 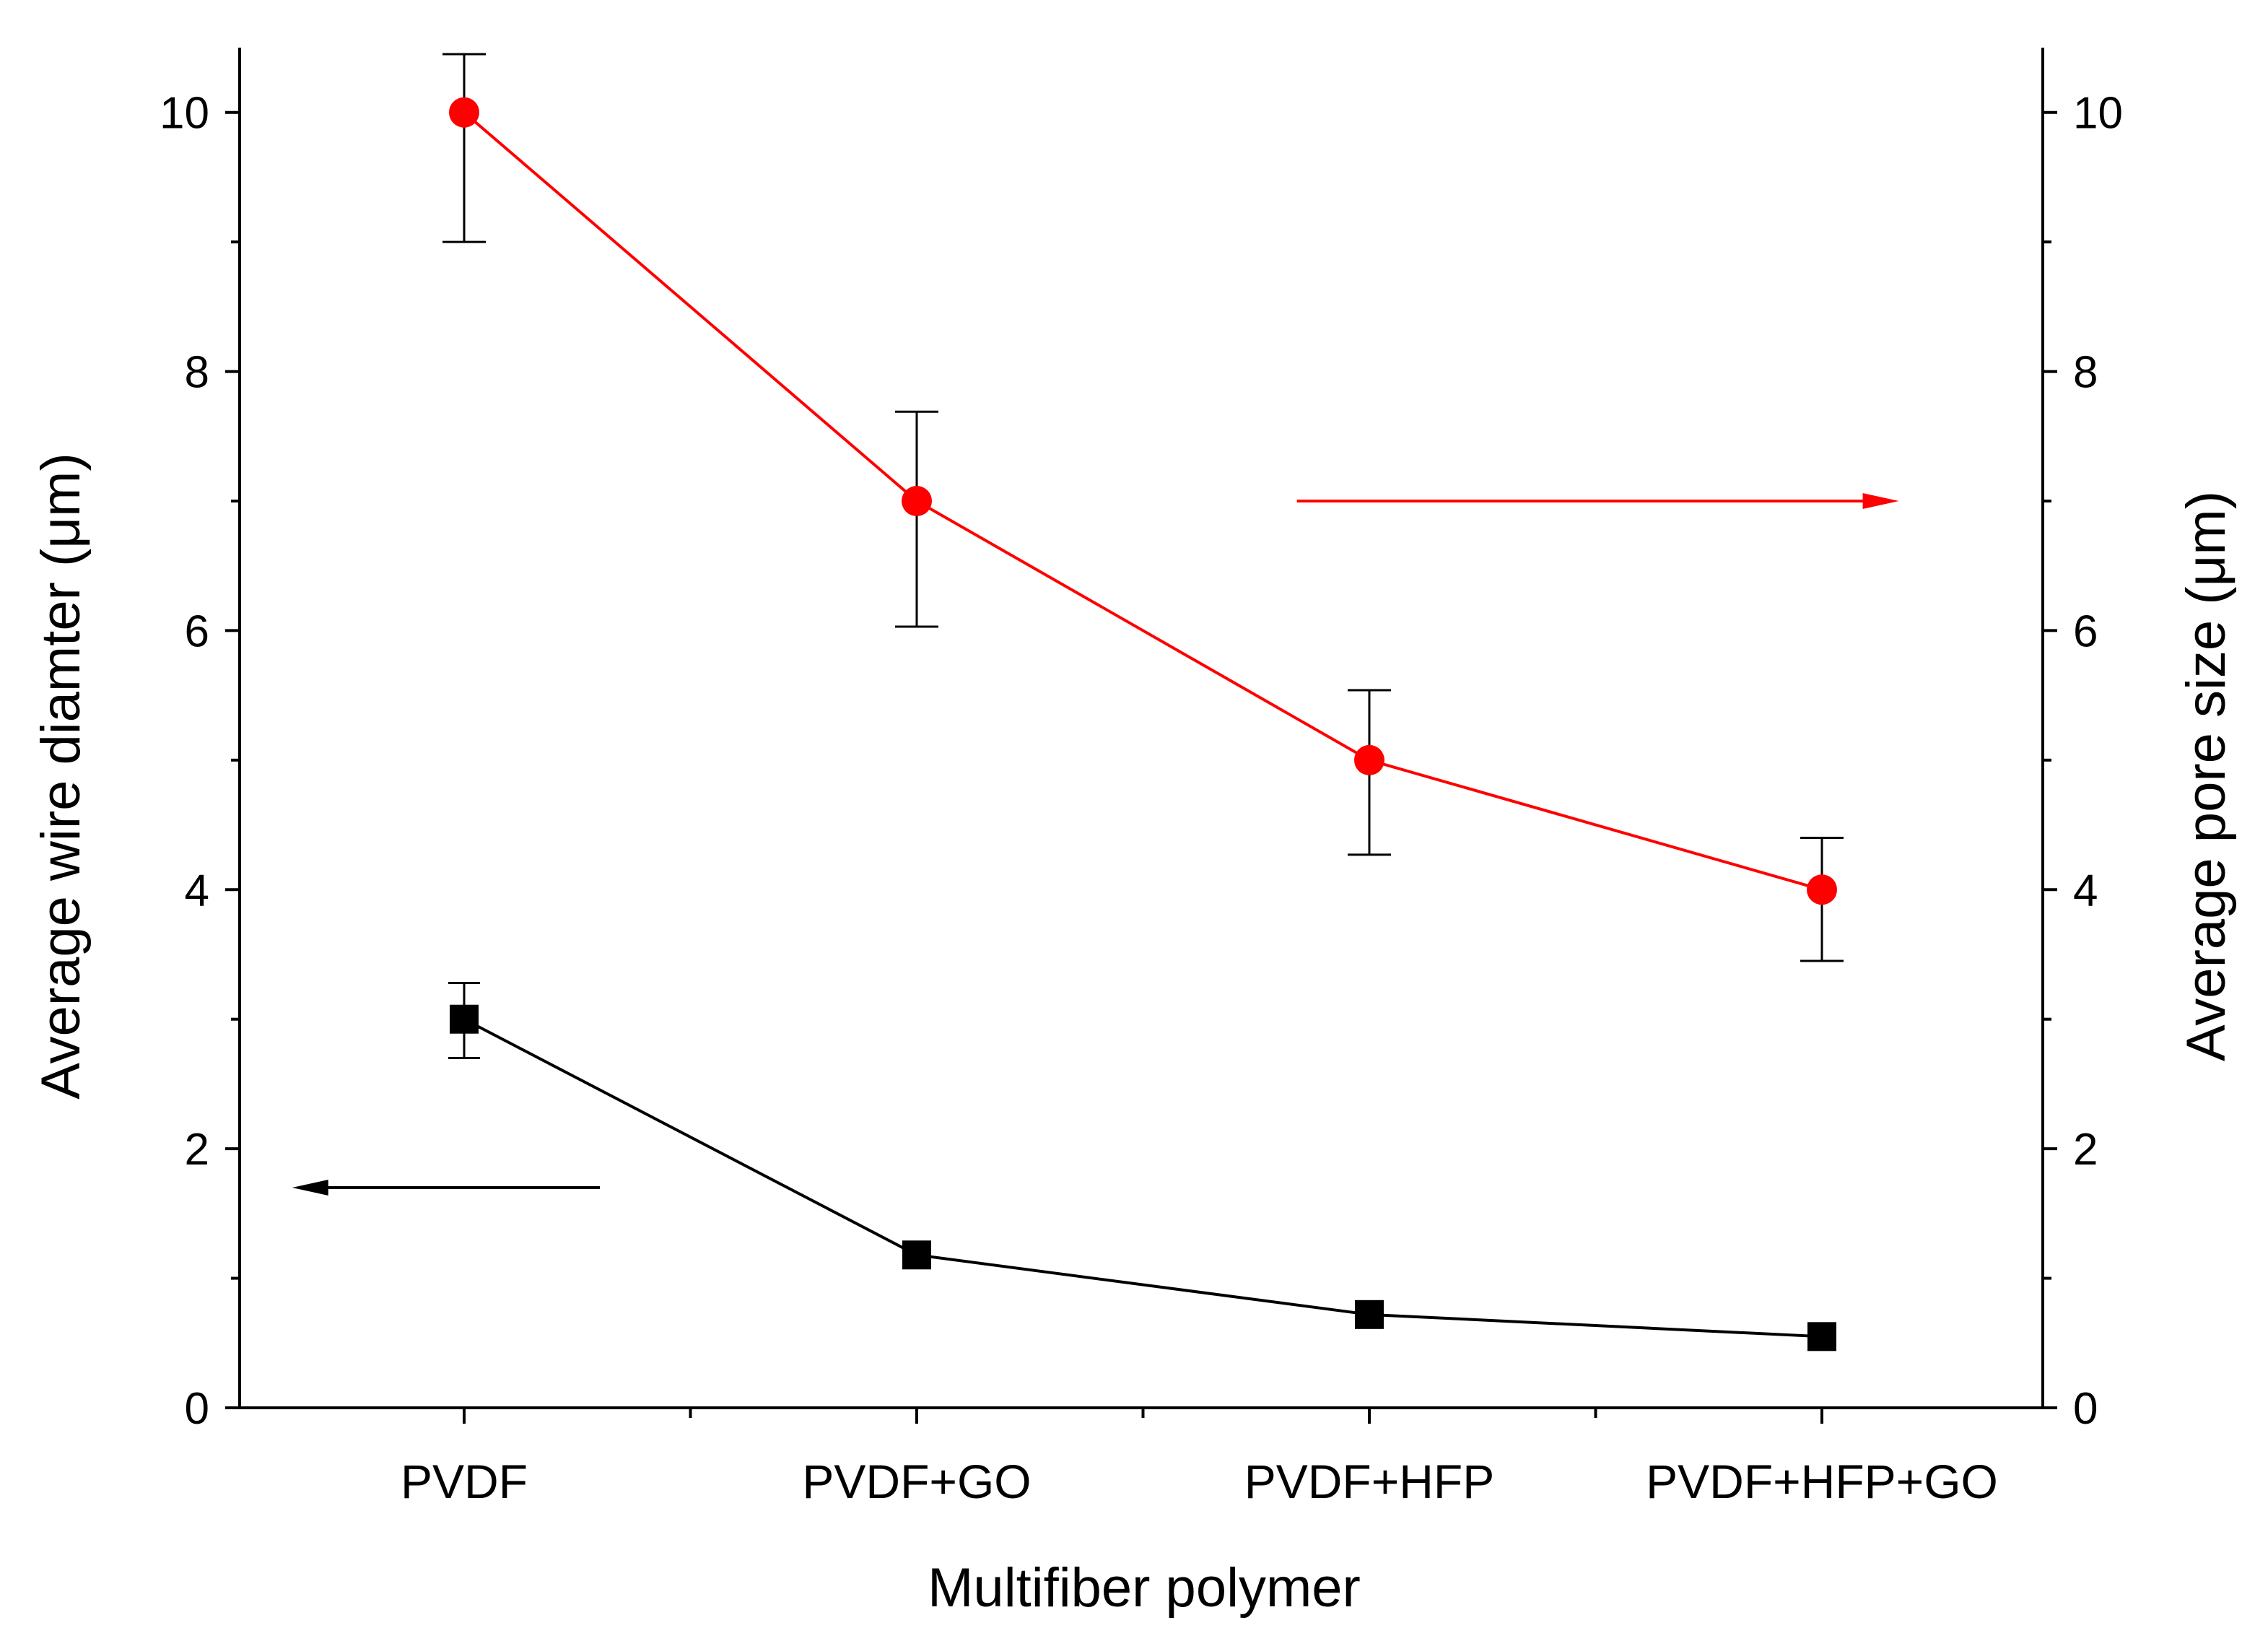 What do you see at coordinates (1369, 1481) in the screenshot?
I see `x-category-label: PVDF+HFP` at bounding box center [1369, 1481].